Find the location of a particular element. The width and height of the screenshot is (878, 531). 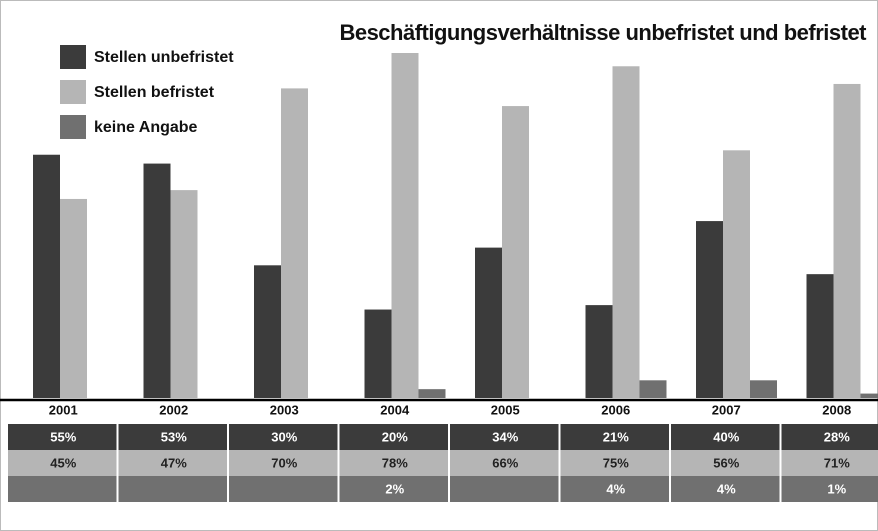

table-value: 56% is located at coordinates (726, 462).